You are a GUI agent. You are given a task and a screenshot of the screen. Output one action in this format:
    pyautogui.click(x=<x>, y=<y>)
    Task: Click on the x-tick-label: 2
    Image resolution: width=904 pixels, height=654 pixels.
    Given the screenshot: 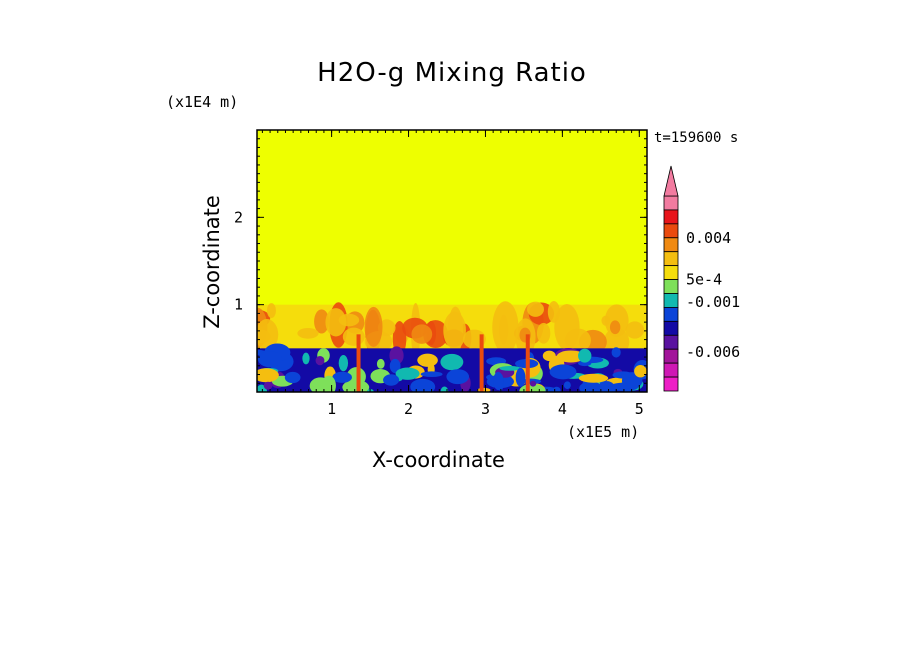 What is the action you would take?
    pyautogui.click(x=408, y=409)
    